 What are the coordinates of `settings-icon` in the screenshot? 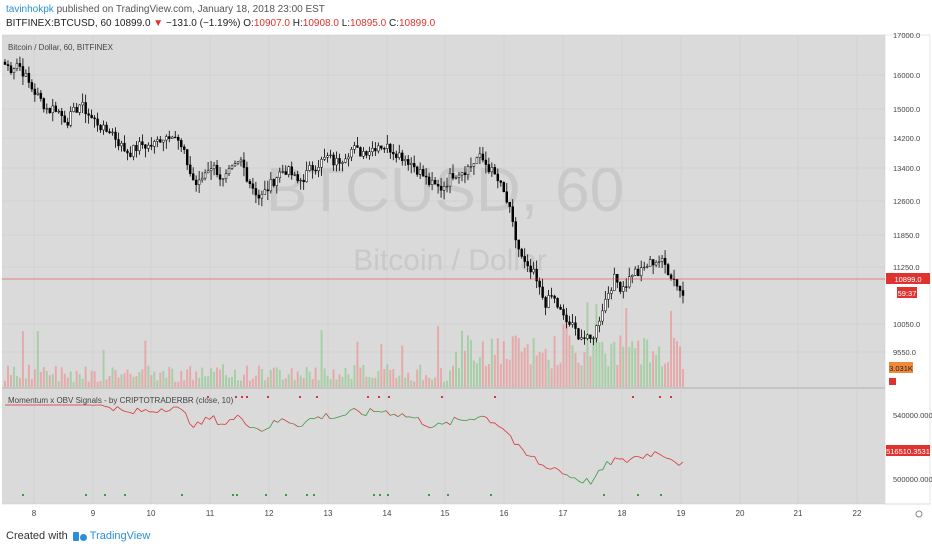 It's located at (919, 514).